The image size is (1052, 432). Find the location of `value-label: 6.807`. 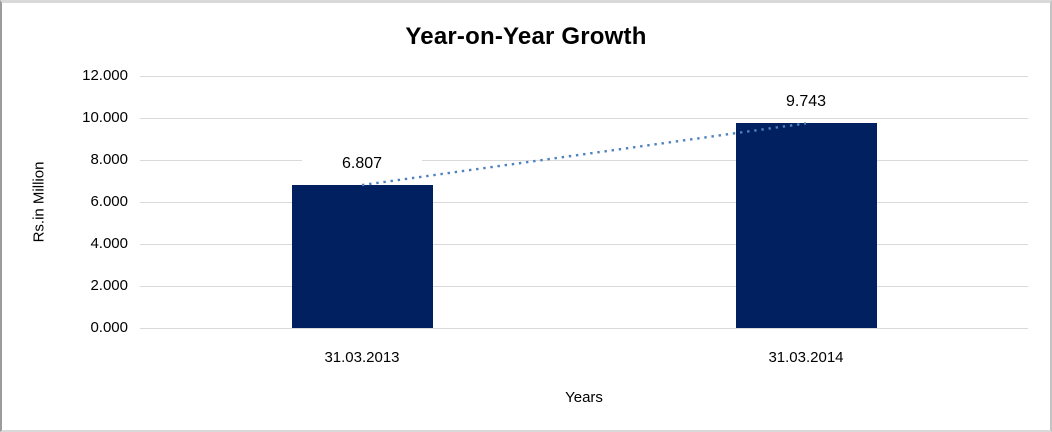

value-label: 6.807 is located at coordinates (362, 164).